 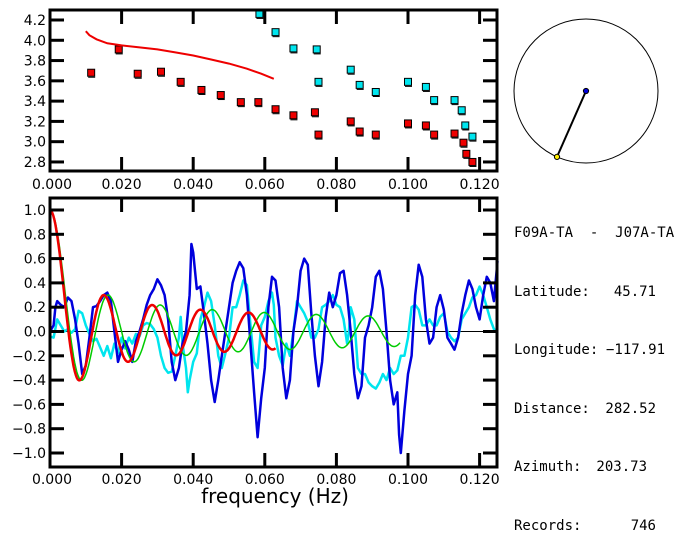 What do you see at coordinates (35, 235) in the screenshot?
I see `bottom-y-tick-label: 0.8` at bounding box center [35, 235].